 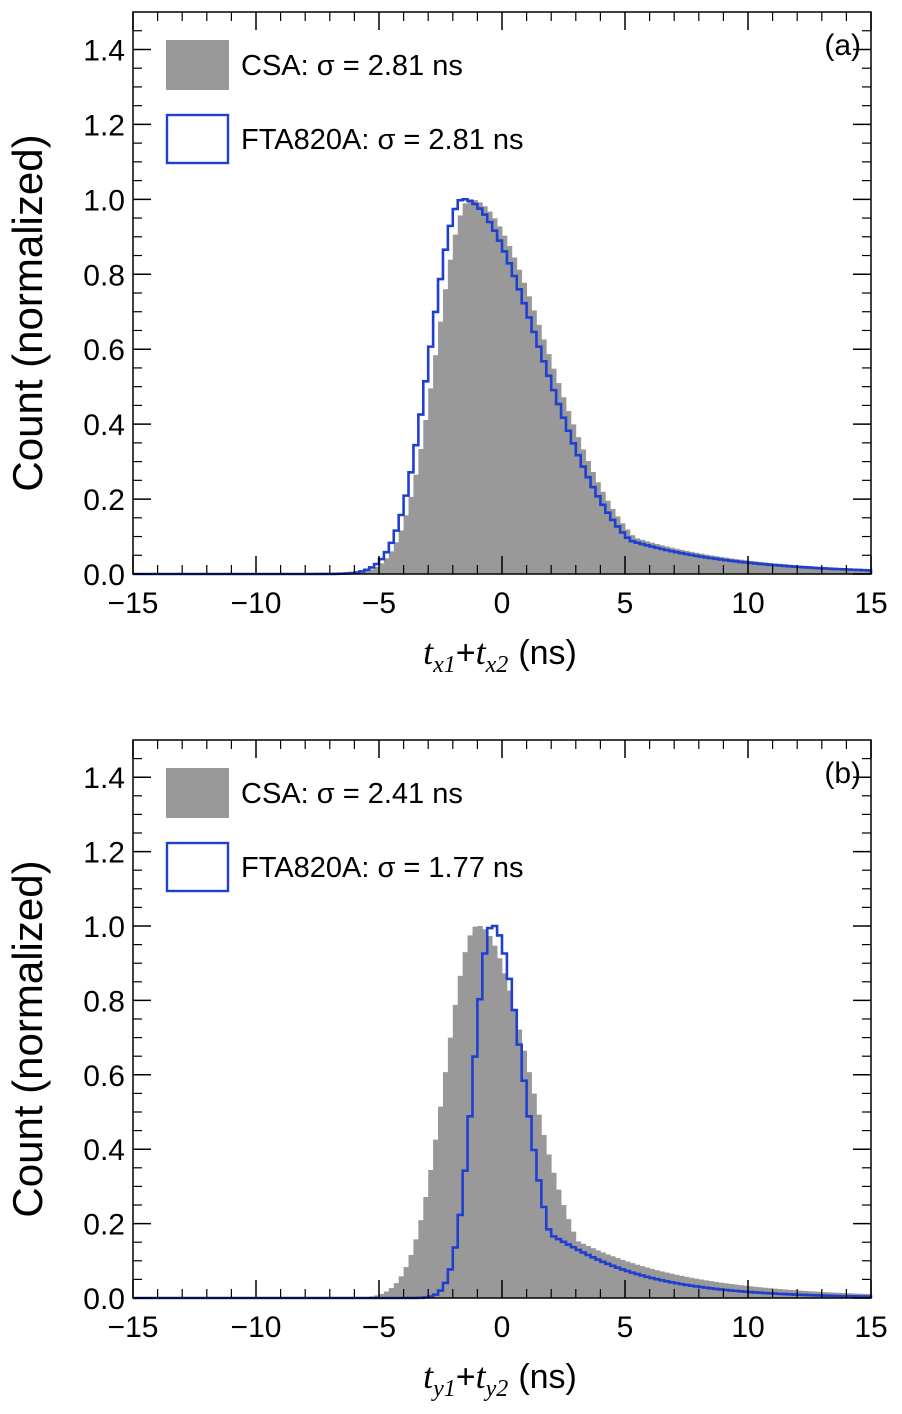 What do you see at coordinates (104, 1225) in the screenshot?
I see `y-tick-label: 0.2` at bounding box center [104, 1225].